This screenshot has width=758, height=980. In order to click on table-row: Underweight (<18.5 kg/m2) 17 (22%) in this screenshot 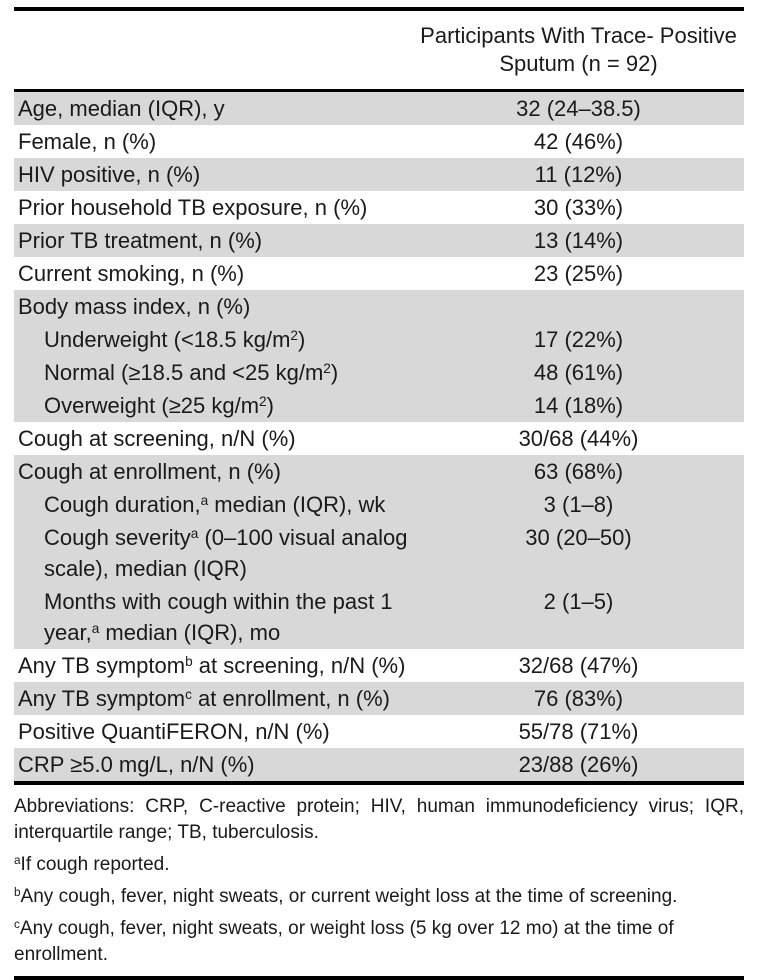, I will do `click(379, 339)`.